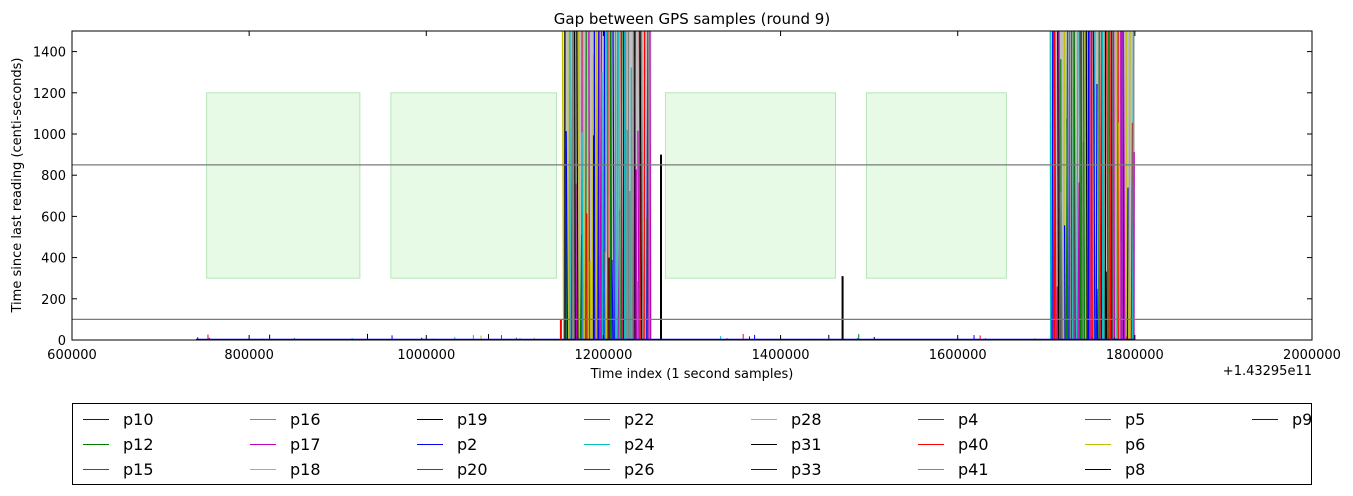  Describe the element at coordinates (426, 355) in the screenshot. I see `x-tick-label: 1000000` at that location.